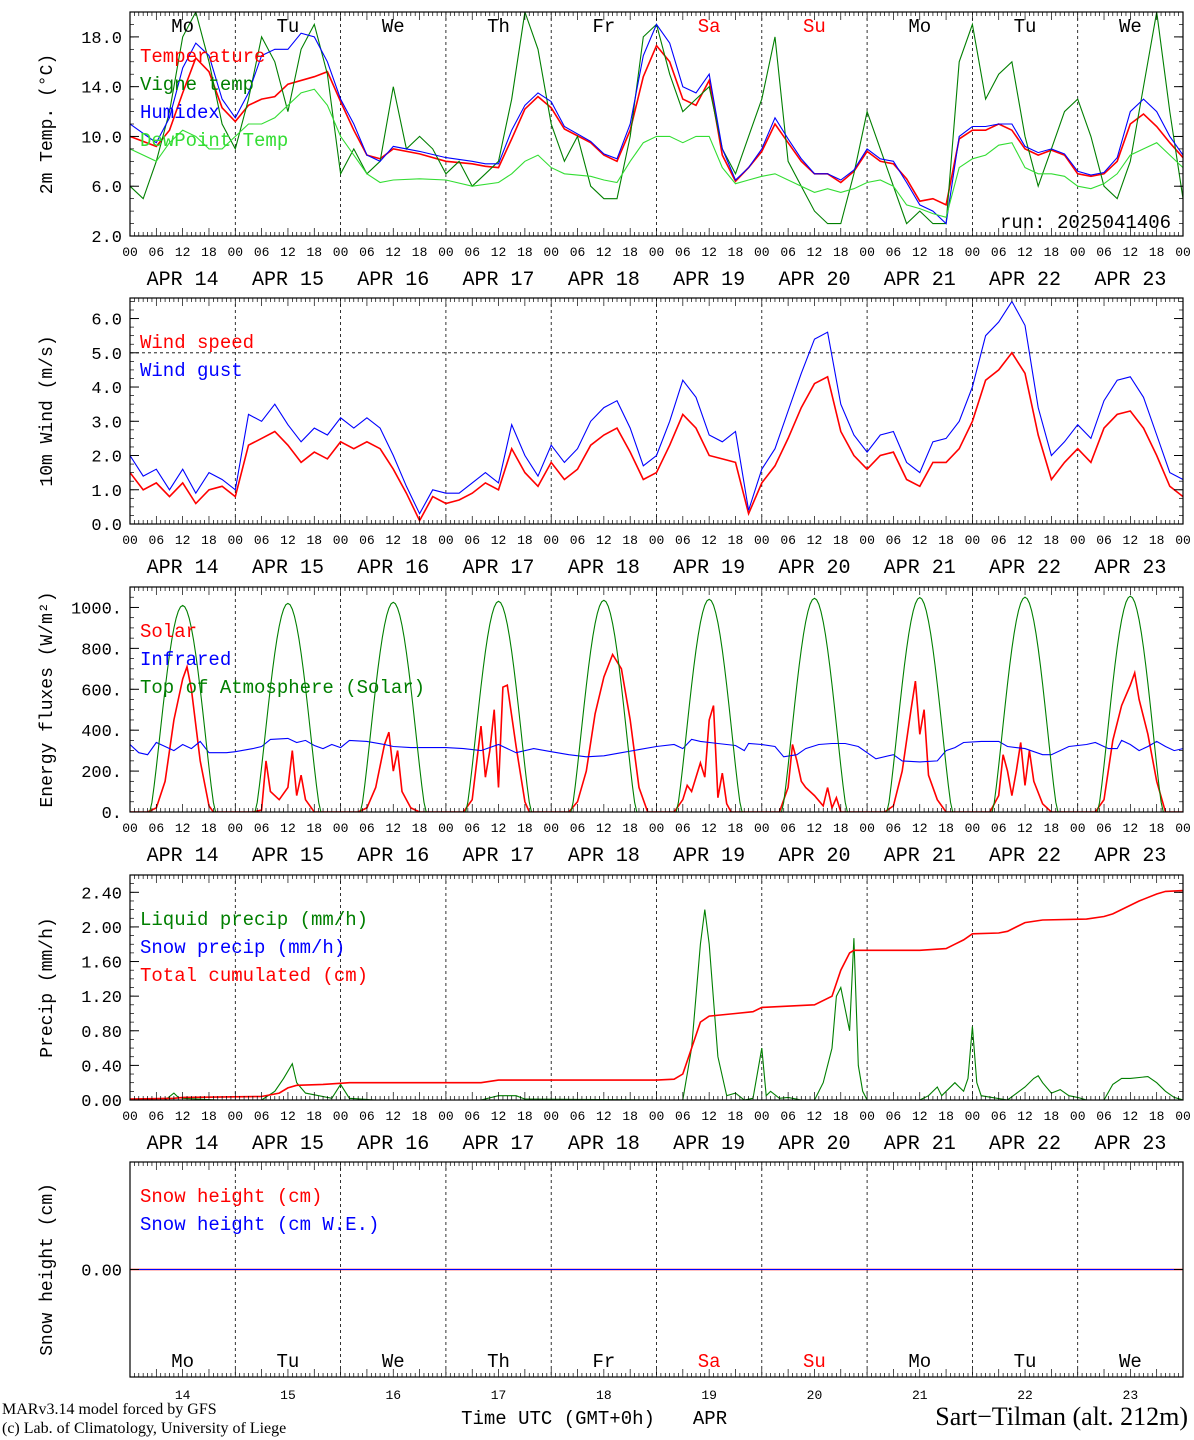  I want to click on day-number-label: 18, so click(604, 1395).